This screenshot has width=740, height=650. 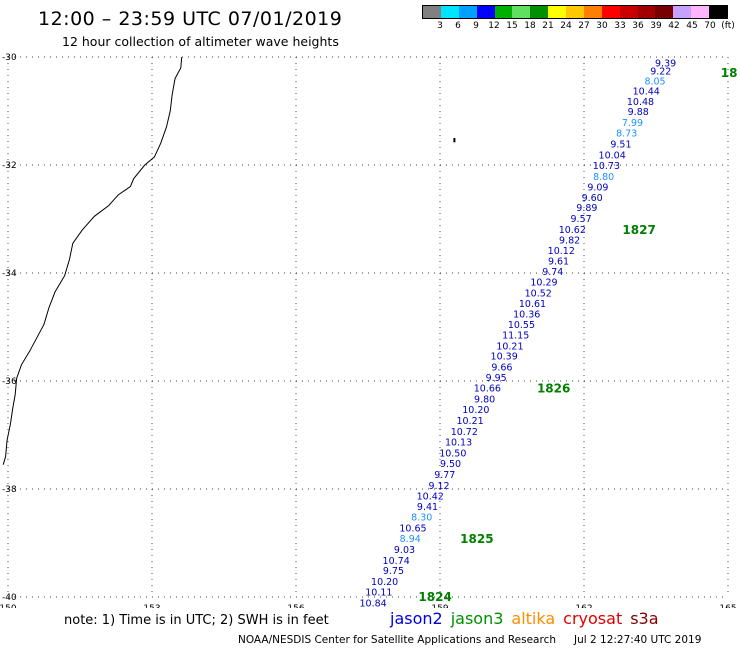 I want to click on time-marker-label: 1827, so click(x=638, y=230).